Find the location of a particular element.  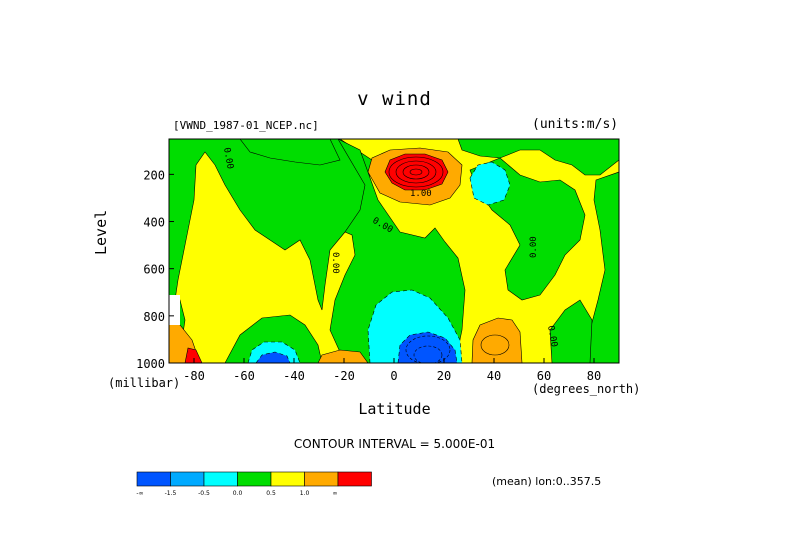

colorbar-label: -0.5 is located at coordinates (204, 493).